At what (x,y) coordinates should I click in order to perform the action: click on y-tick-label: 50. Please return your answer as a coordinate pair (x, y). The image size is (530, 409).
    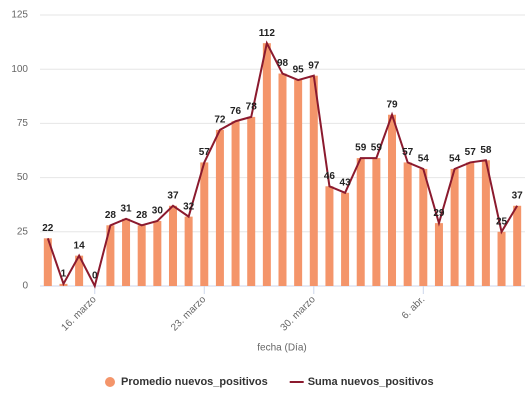
    Looking at the image, I should click on (23, 177).